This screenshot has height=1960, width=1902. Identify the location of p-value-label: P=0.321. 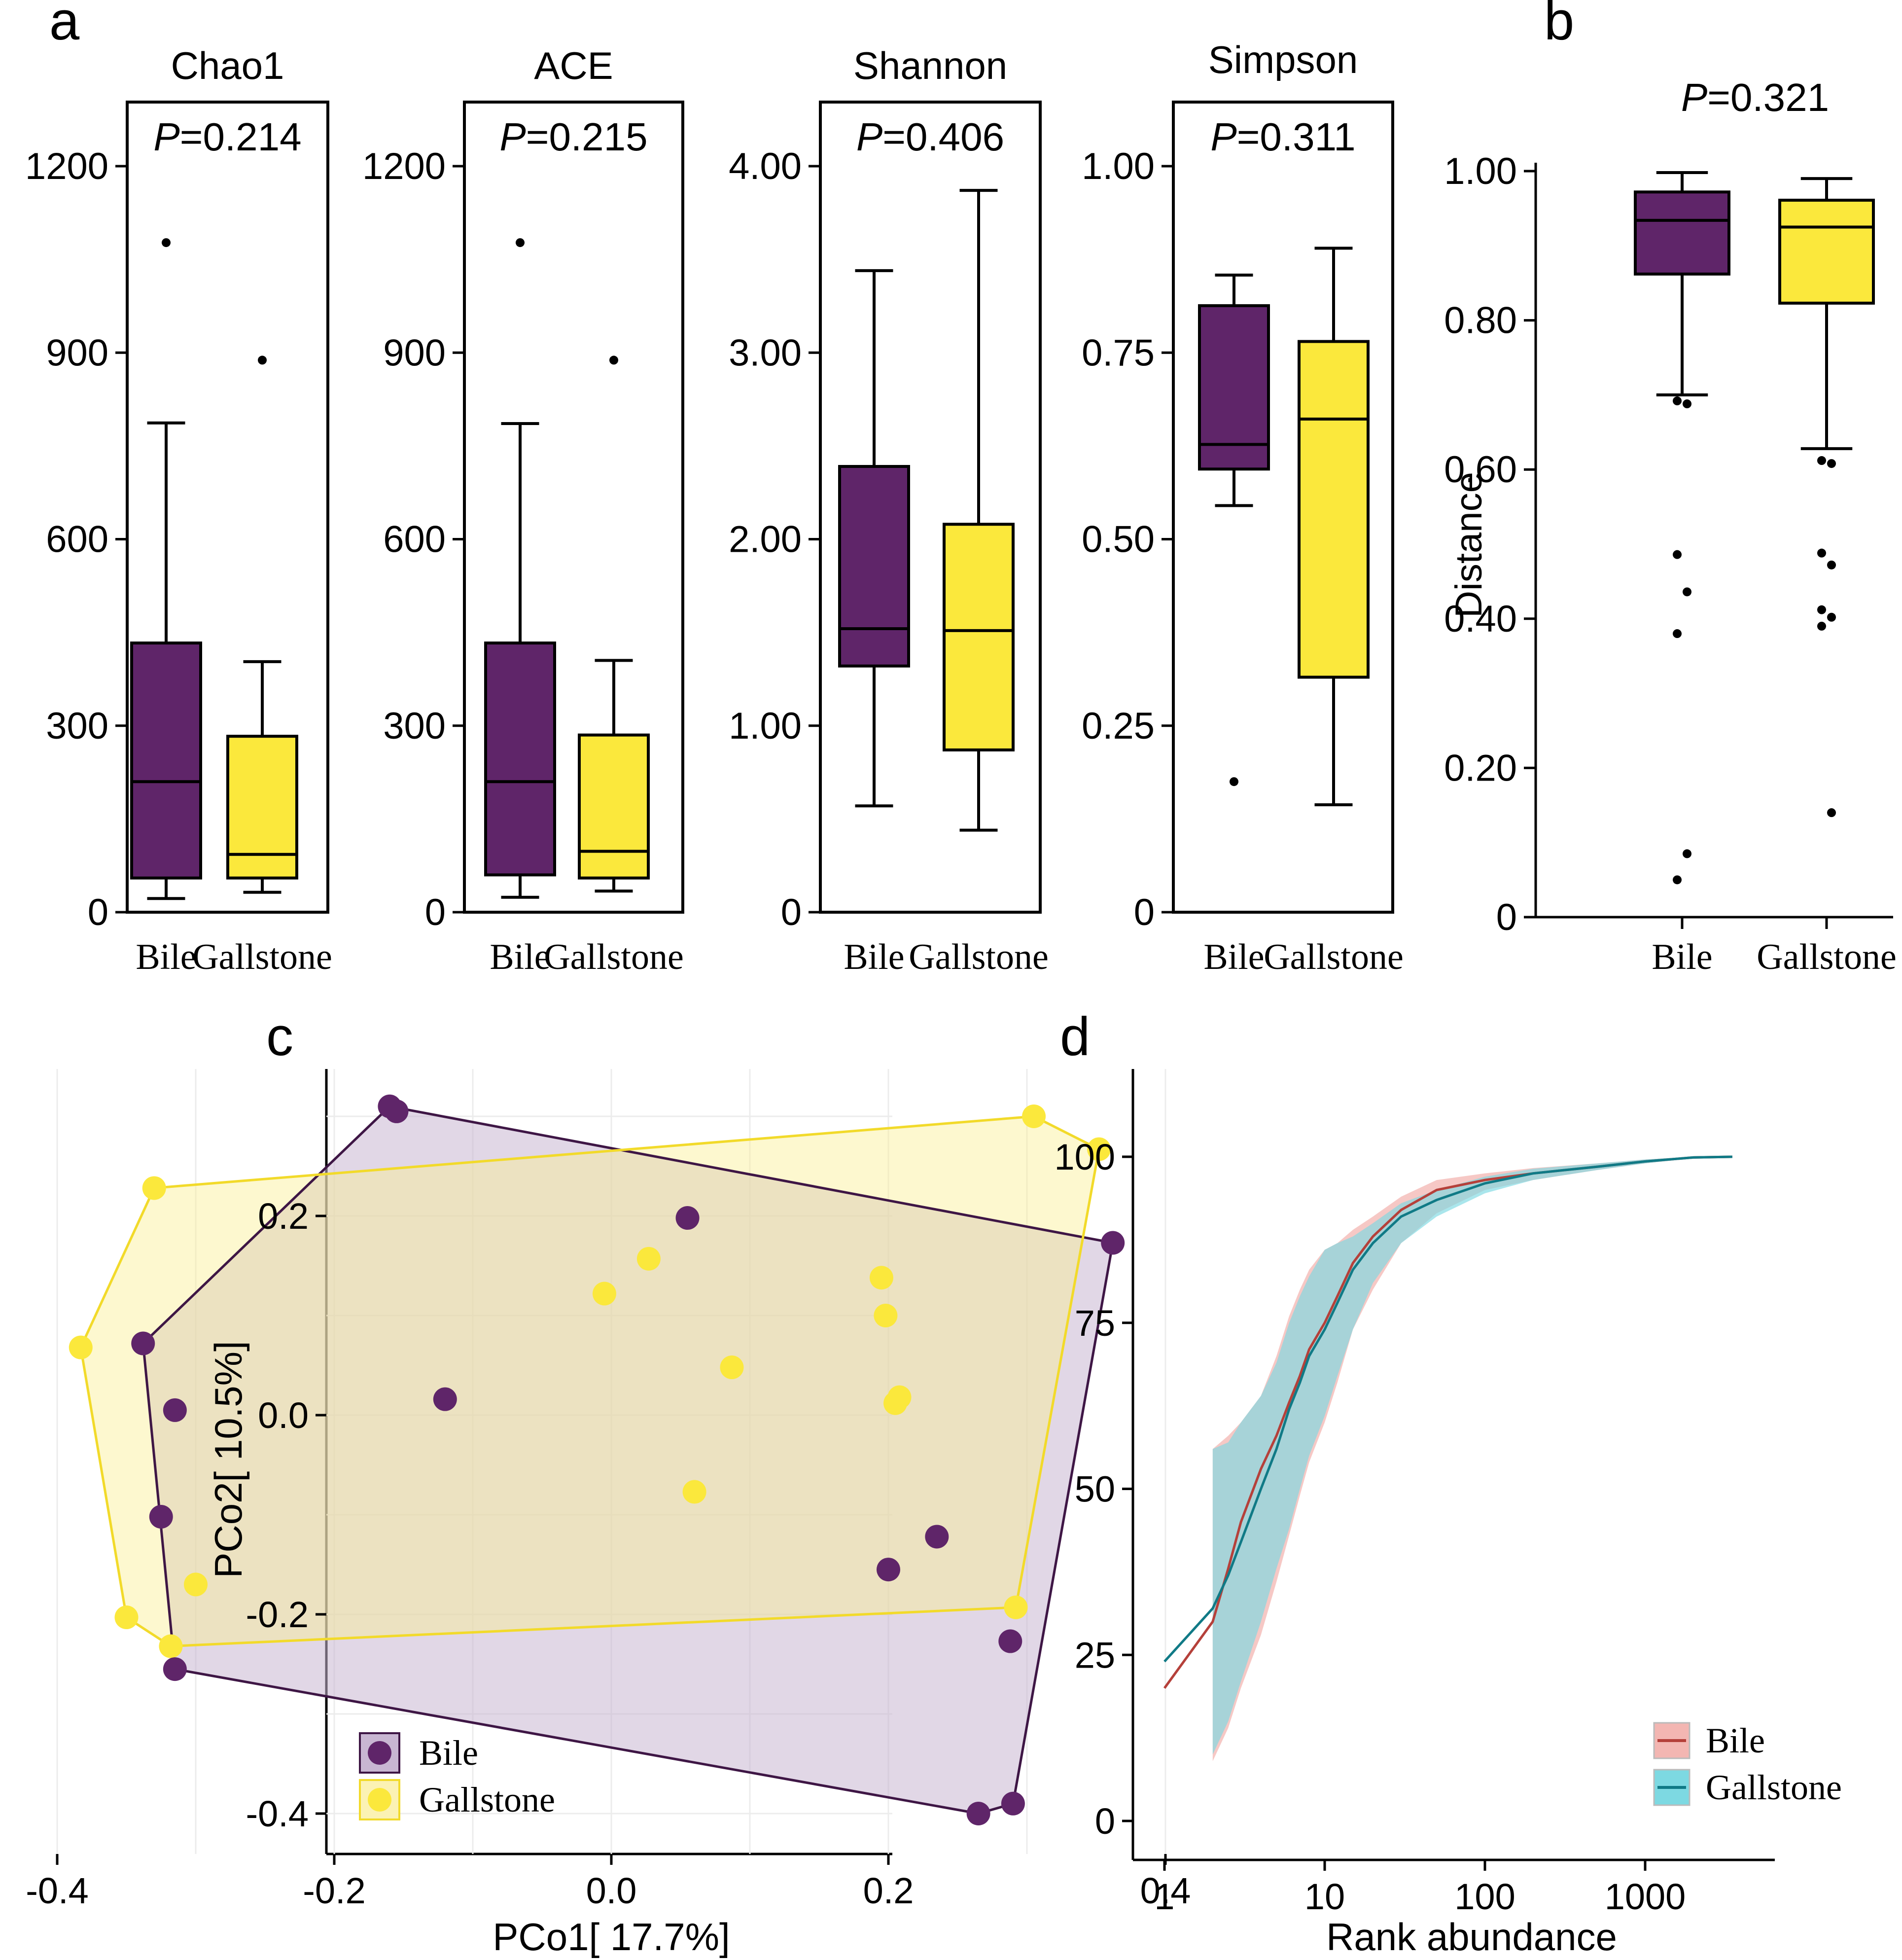
(1755, 97).